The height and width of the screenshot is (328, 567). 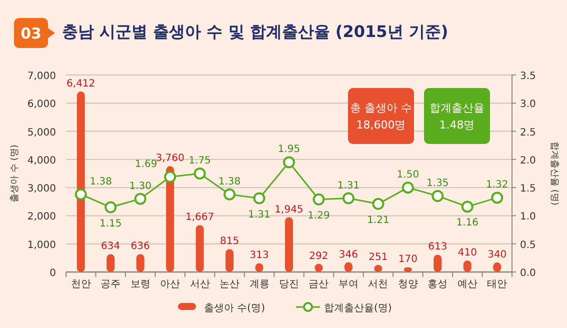 What do you see at coordinates (41, 104) in the screenshot?
I see `y-tick-label: 6,000` at bounding box center [41, 104].